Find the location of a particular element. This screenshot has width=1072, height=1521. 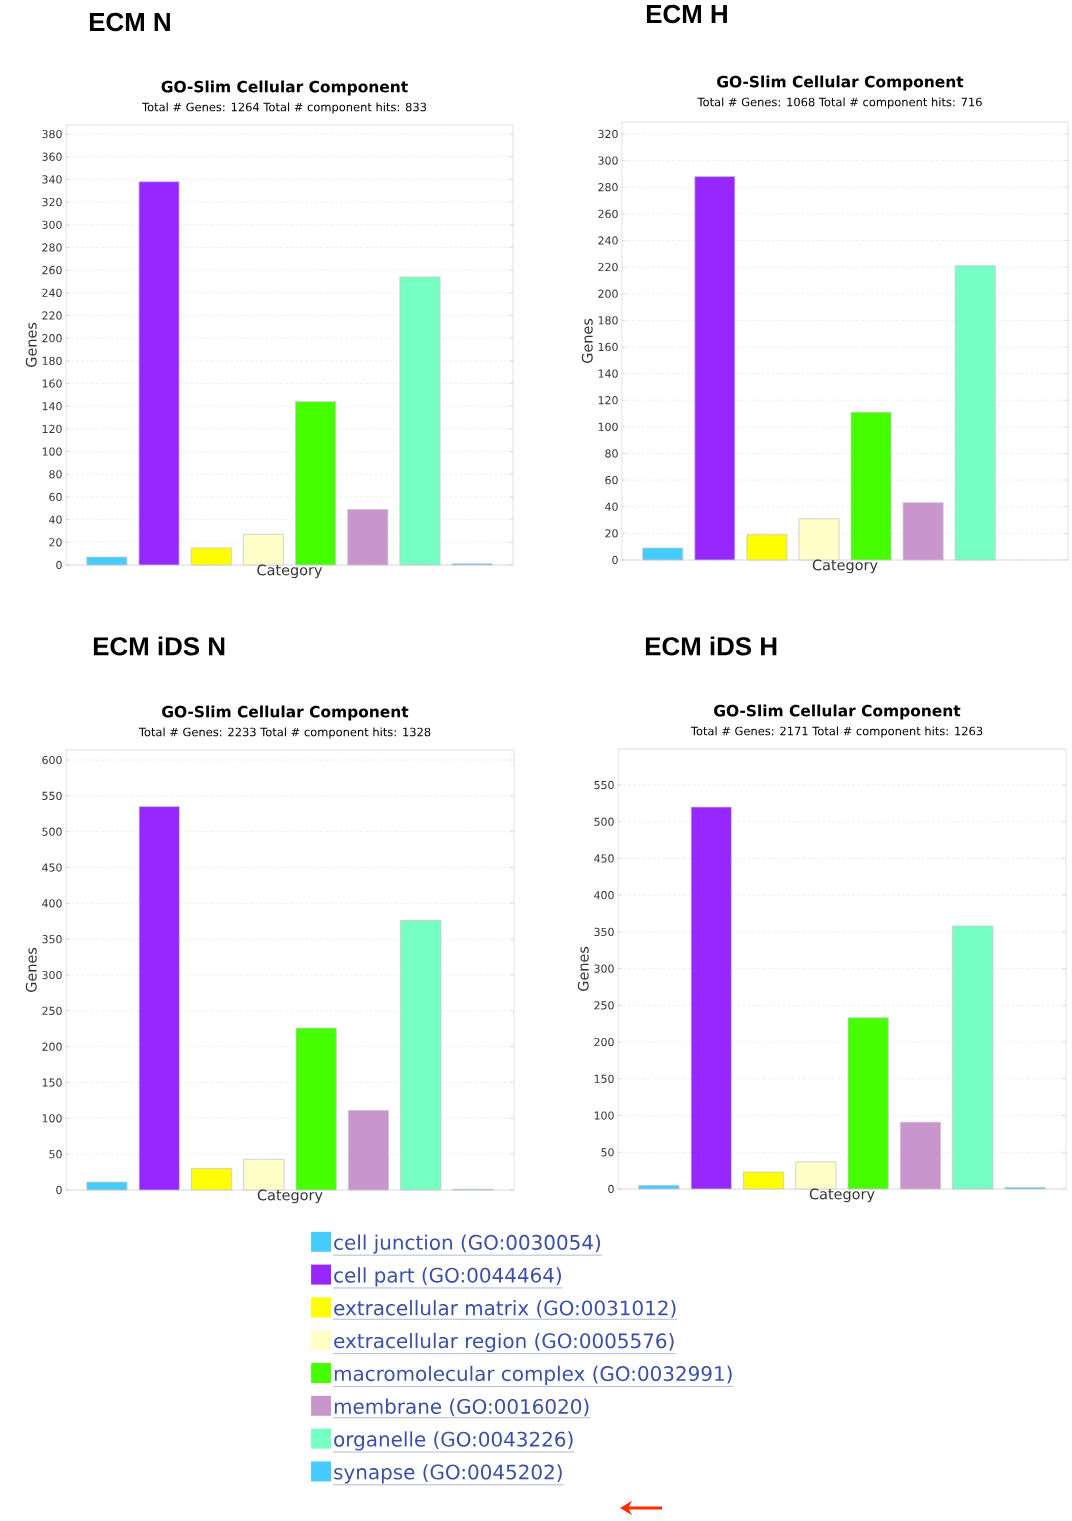

y-tick-label: 240 is located at coordinates (608, 240).